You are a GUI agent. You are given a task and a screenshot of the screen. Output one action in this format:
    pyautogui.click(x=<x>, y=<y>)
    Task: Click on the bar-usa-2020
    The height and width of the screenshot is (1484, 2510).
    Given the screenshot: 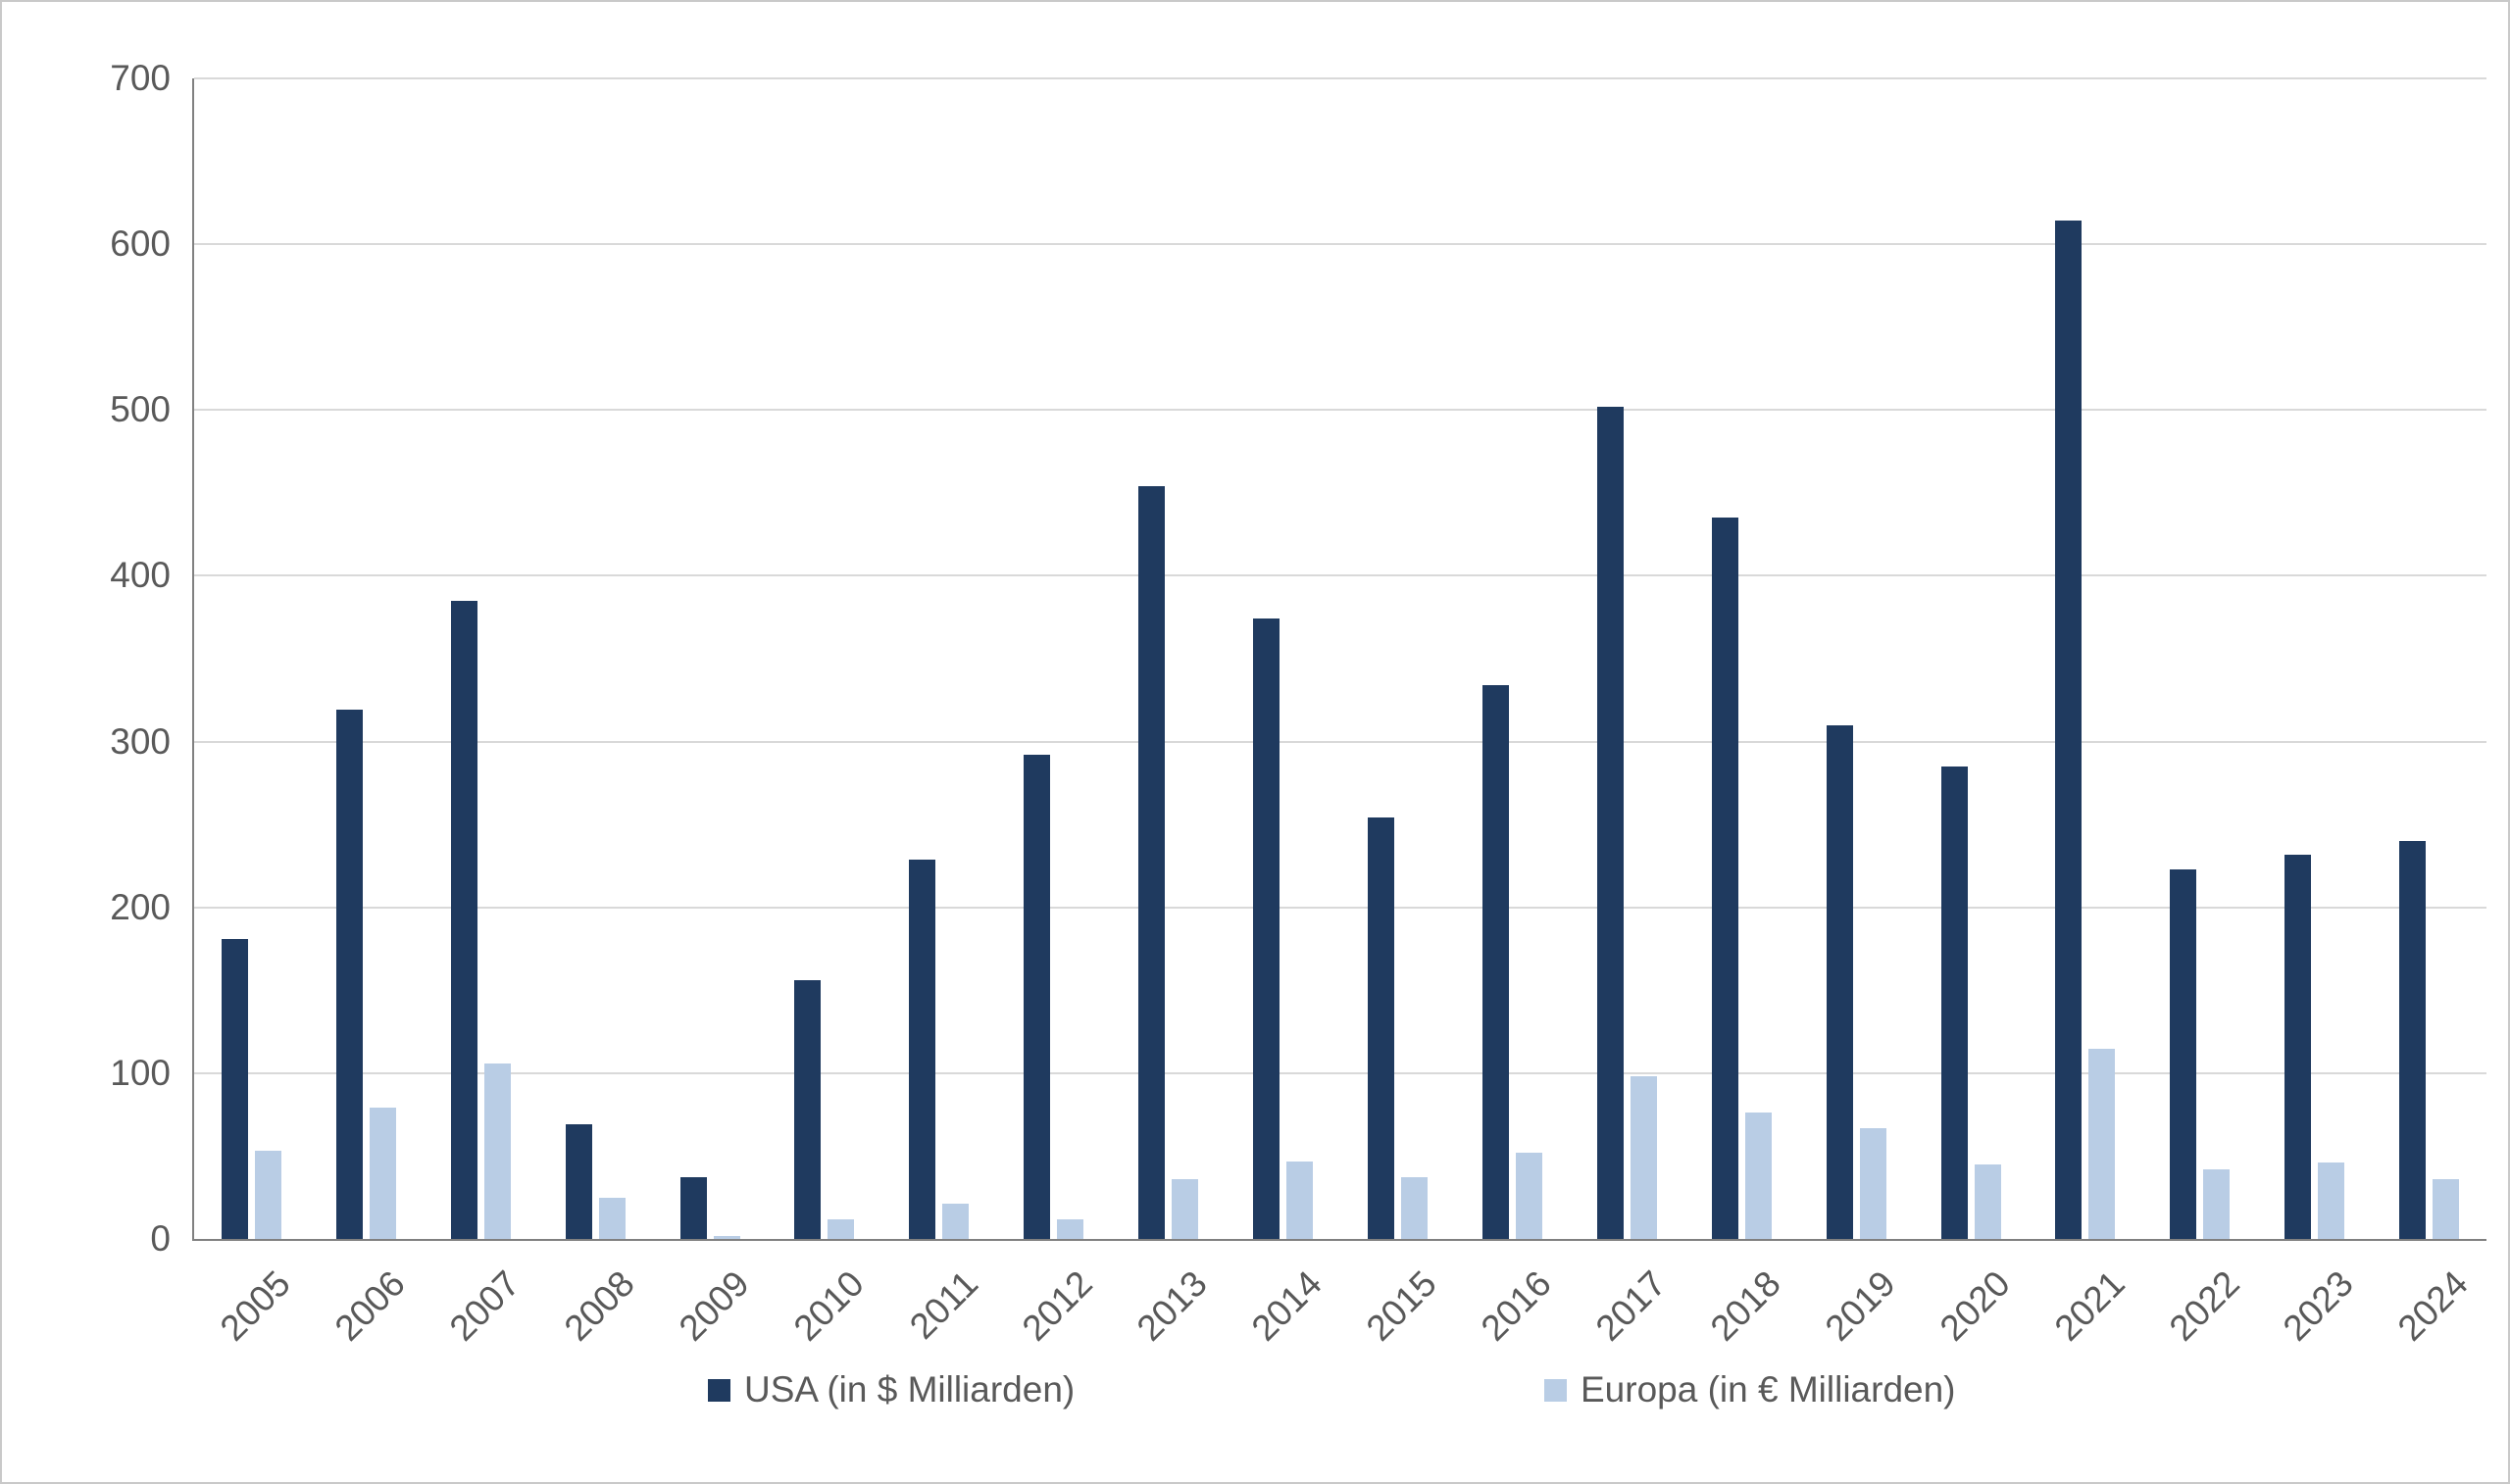 What is the action you would take?
    pyautogui.click(x=1954, y=1002)
    